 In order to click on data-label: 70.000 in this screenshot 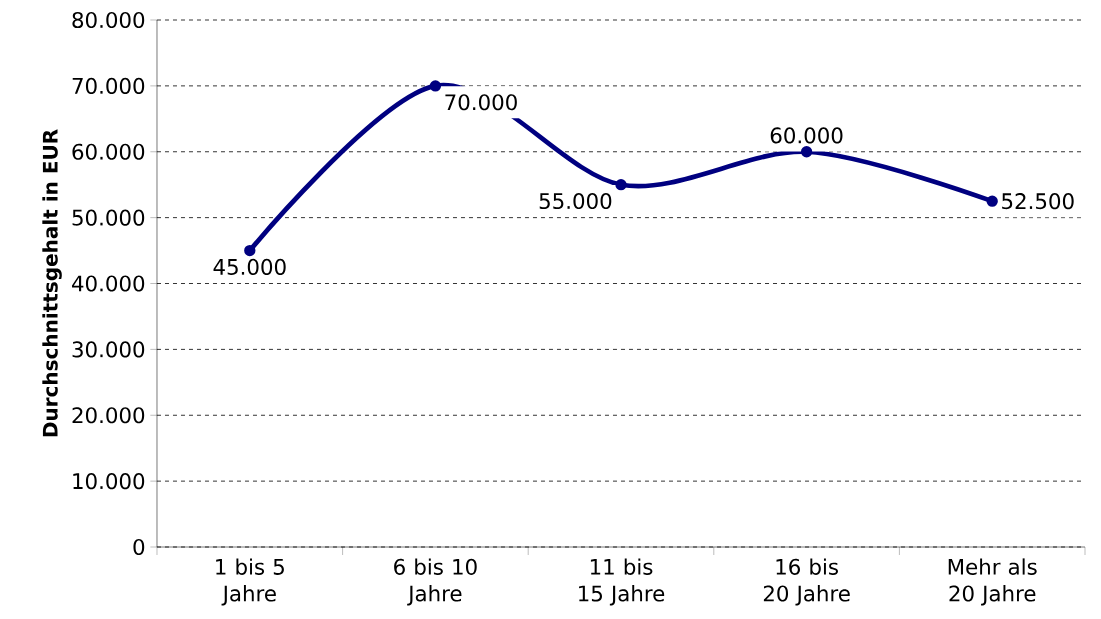, I will do `click(481, 102)`.